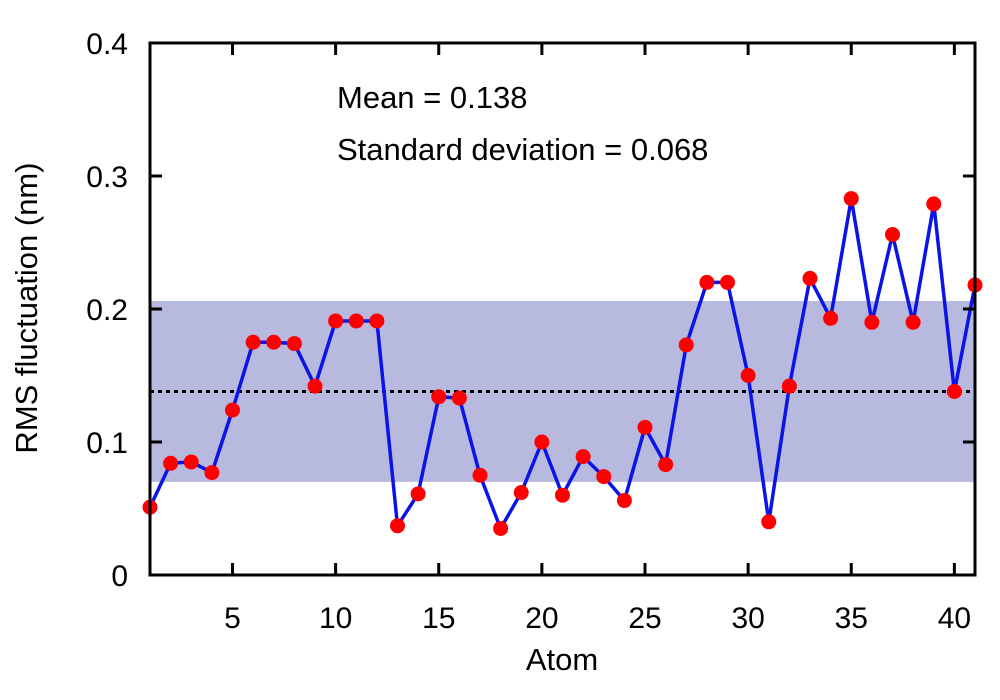 This screenshot has height=700, width=1000. I want to click on mean-annotation: Mean = 0.138, so click(432, 97).